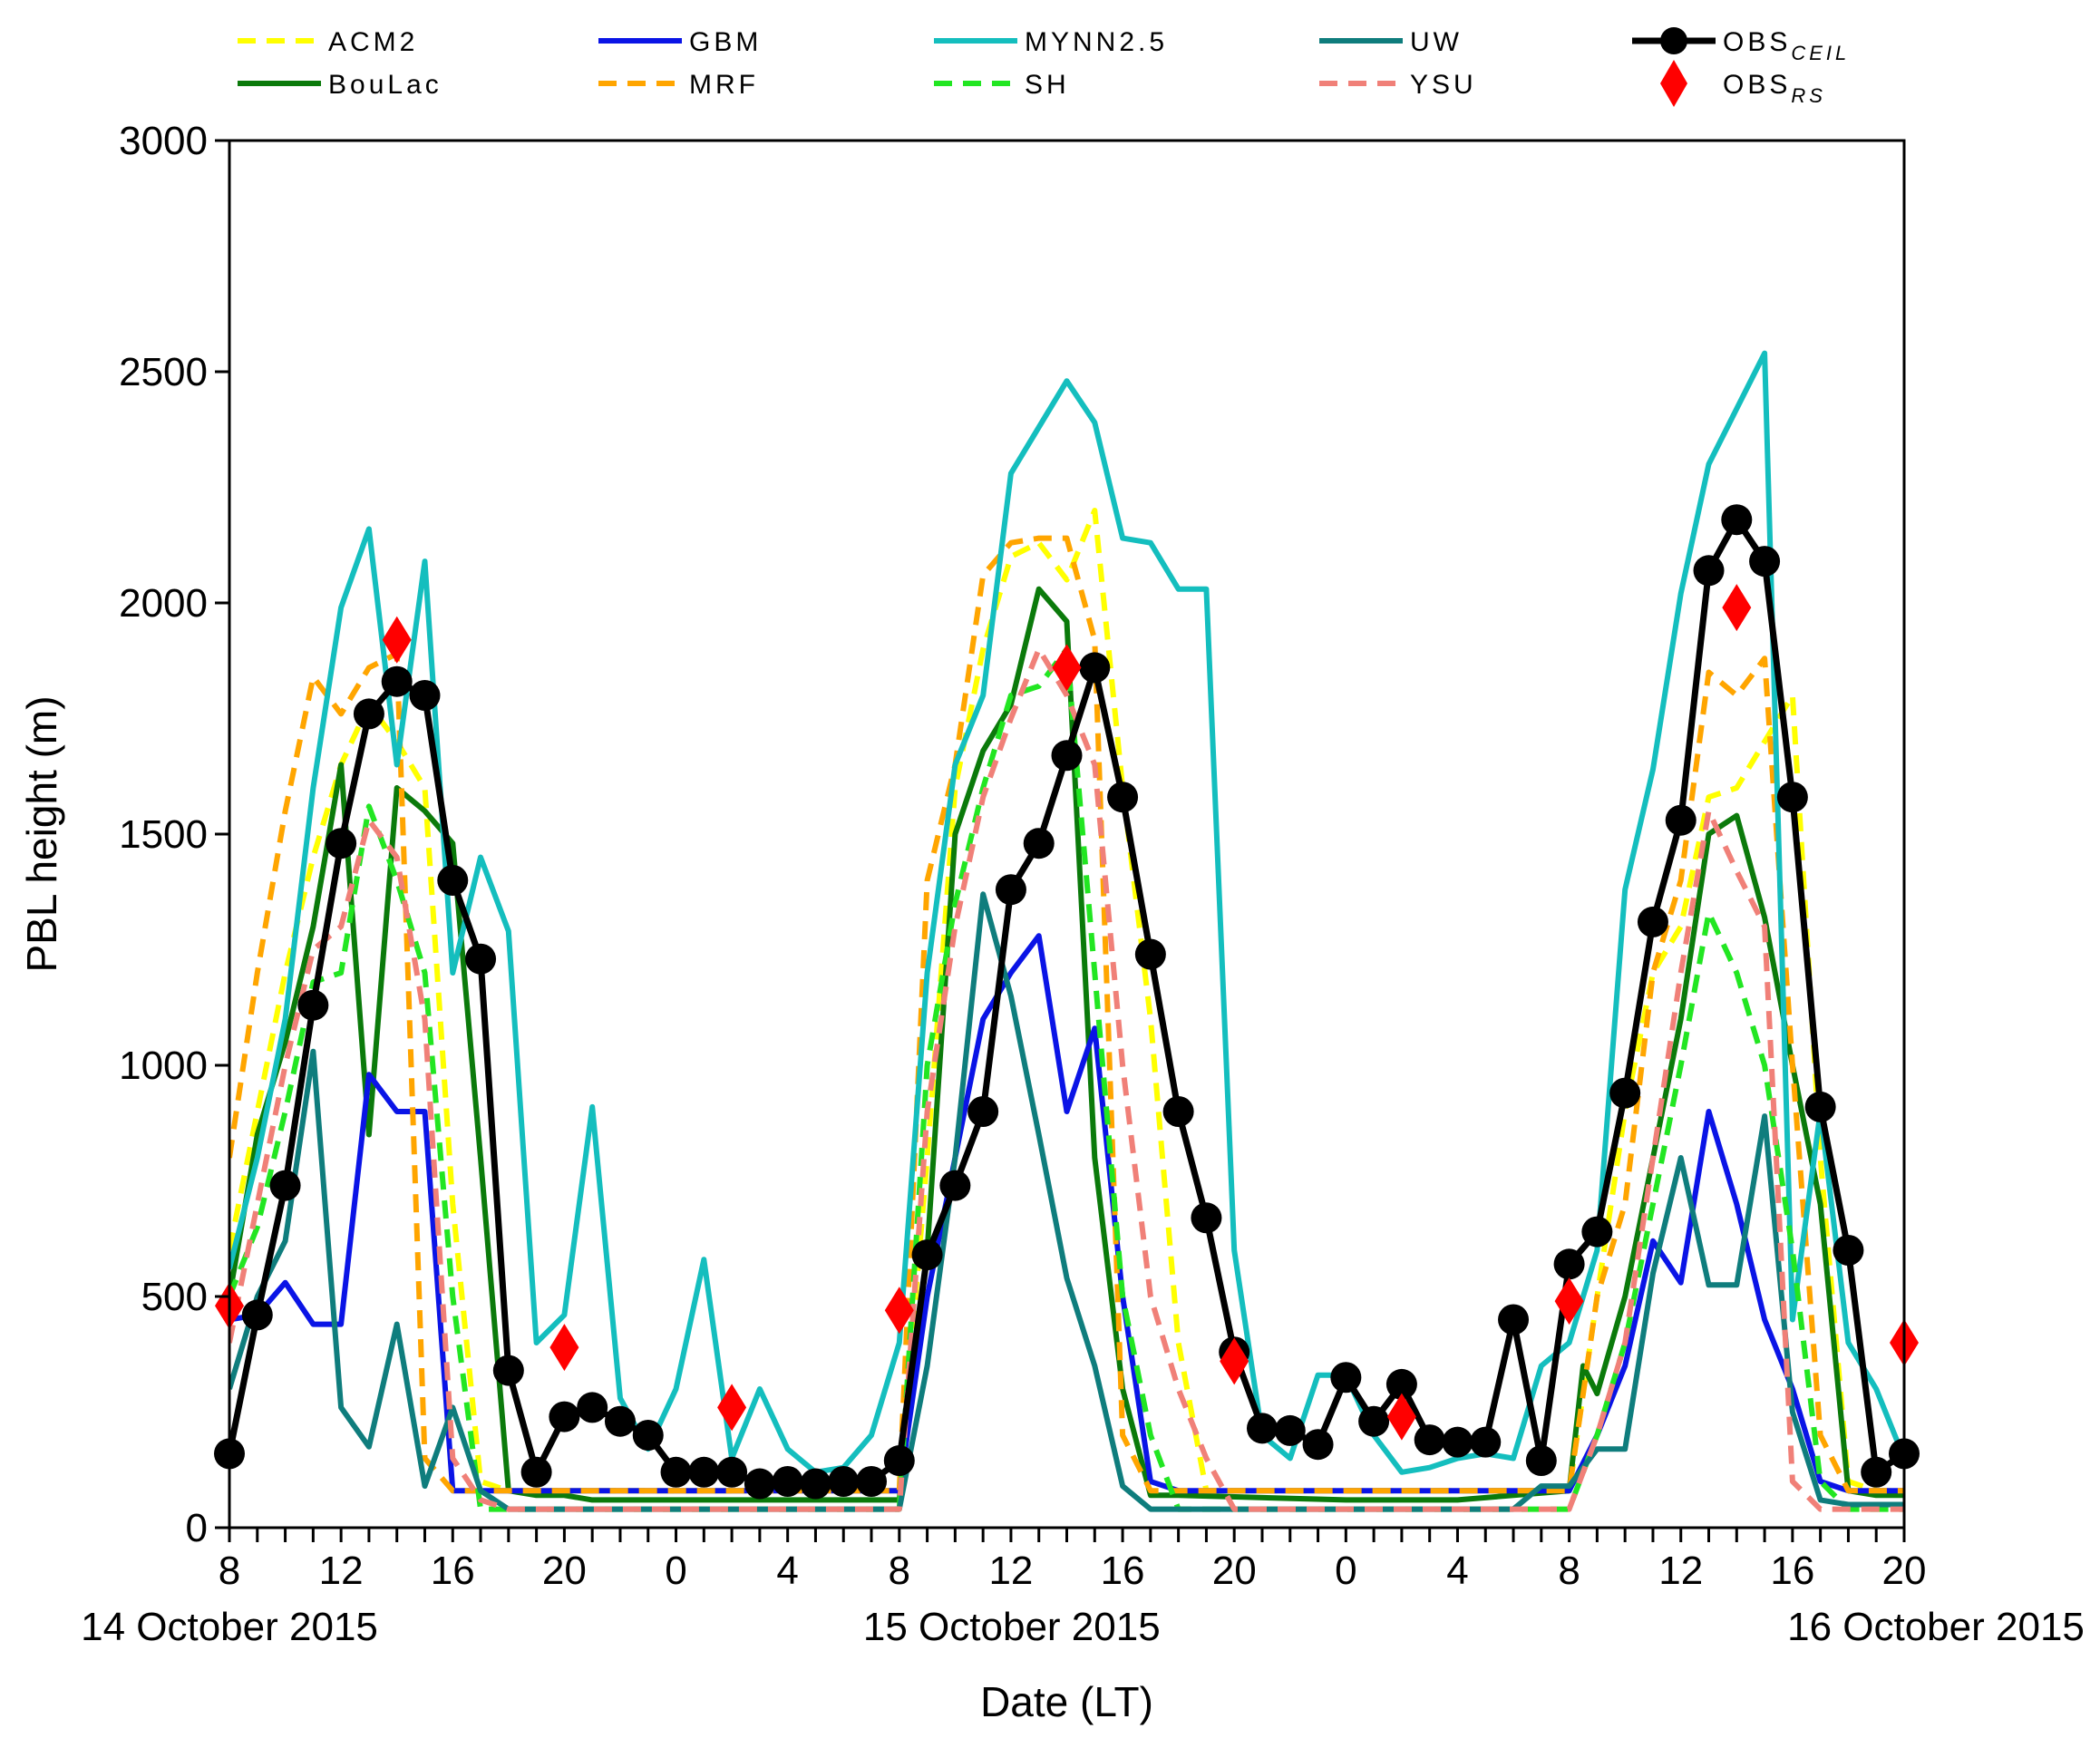 The height and width of the screenshot is (1748, 2100). Describe the element at coordinates (1443, 85) in the screenshot. I see `legend-label: YSU` at that location.